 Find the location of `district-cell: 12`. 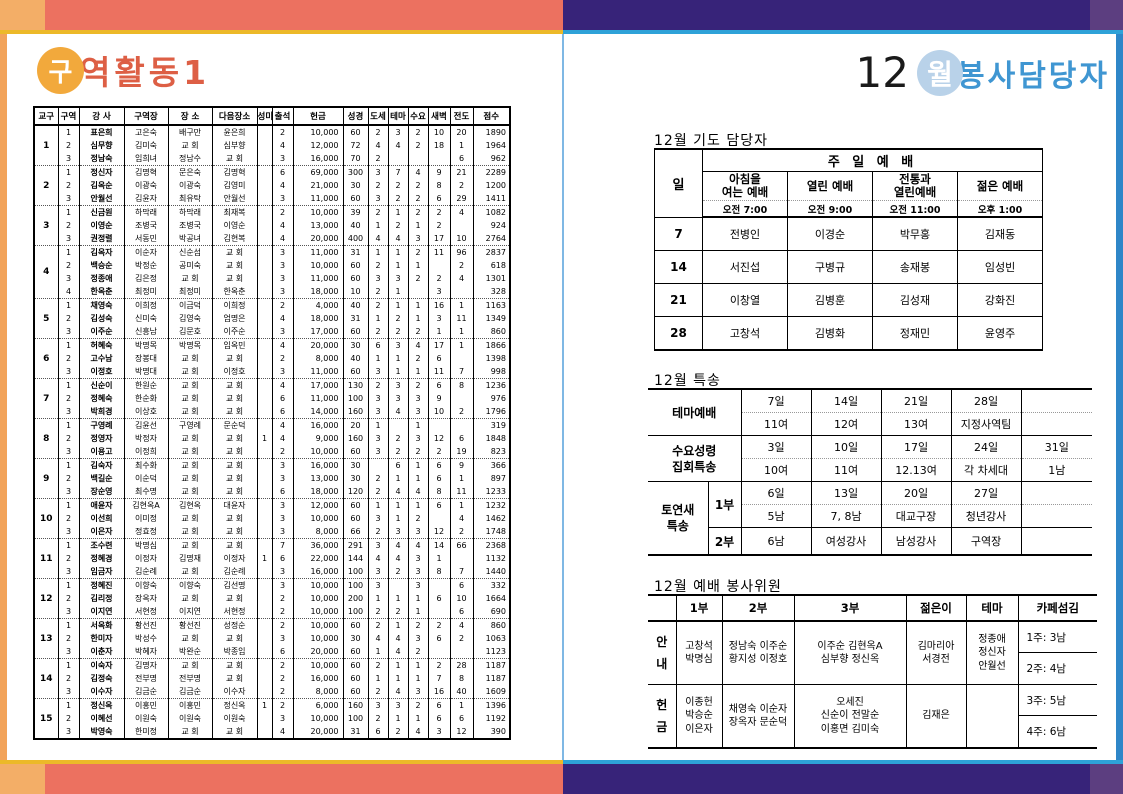

district-cell: 12 is located at coordinates (461, 732).